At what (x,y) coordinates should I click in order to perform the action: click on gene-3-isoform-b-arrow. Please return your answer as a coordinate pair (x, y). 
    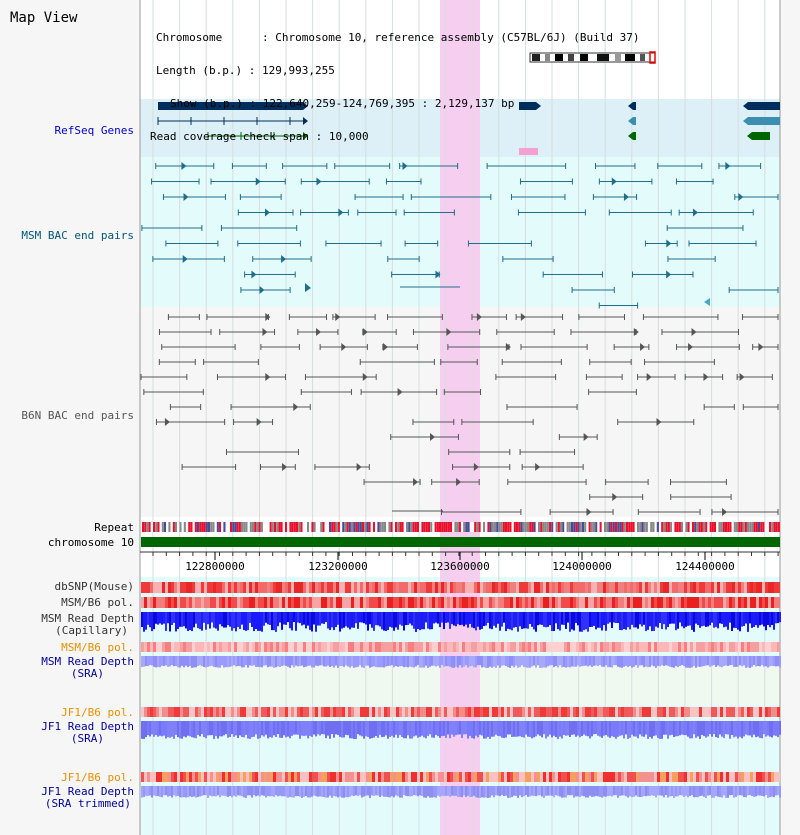
    Looking at the image, I should click on (630, 136).